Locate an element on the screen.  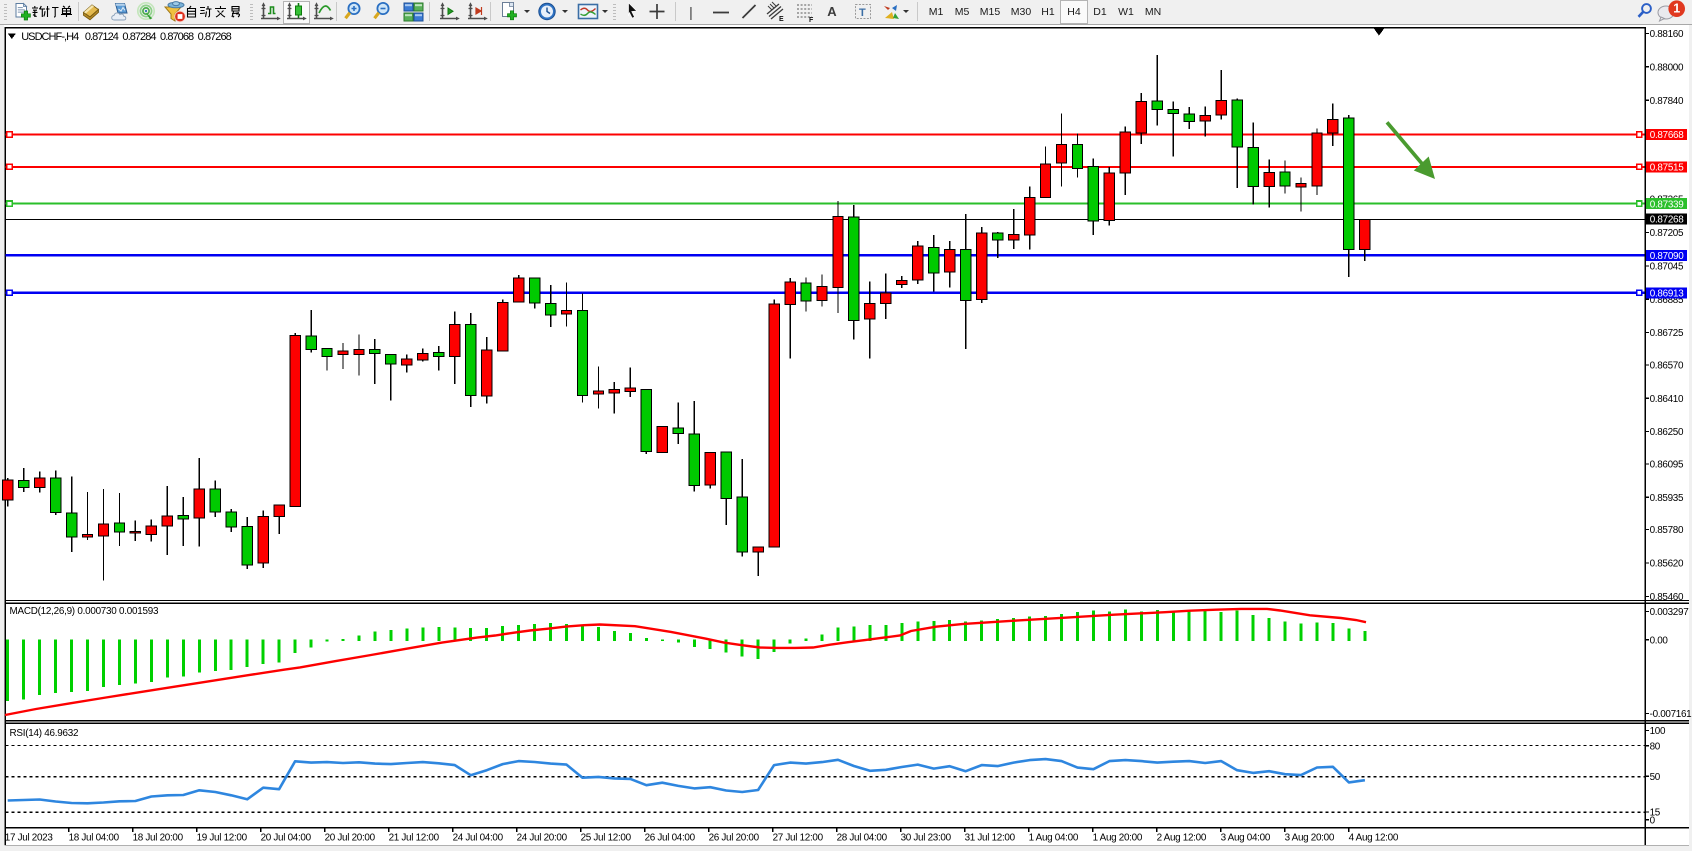
svg-text: 1 is located at coordinates (1676, 9).